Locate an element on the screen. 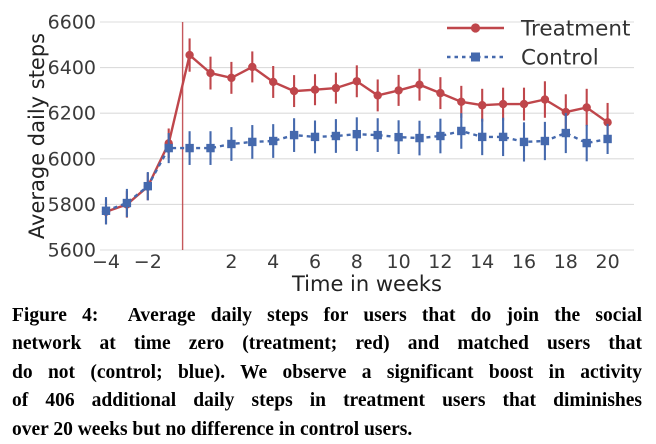 This screenshot has height=444, width=656. legend-label-control: Control is located at coordinates (560, 58).